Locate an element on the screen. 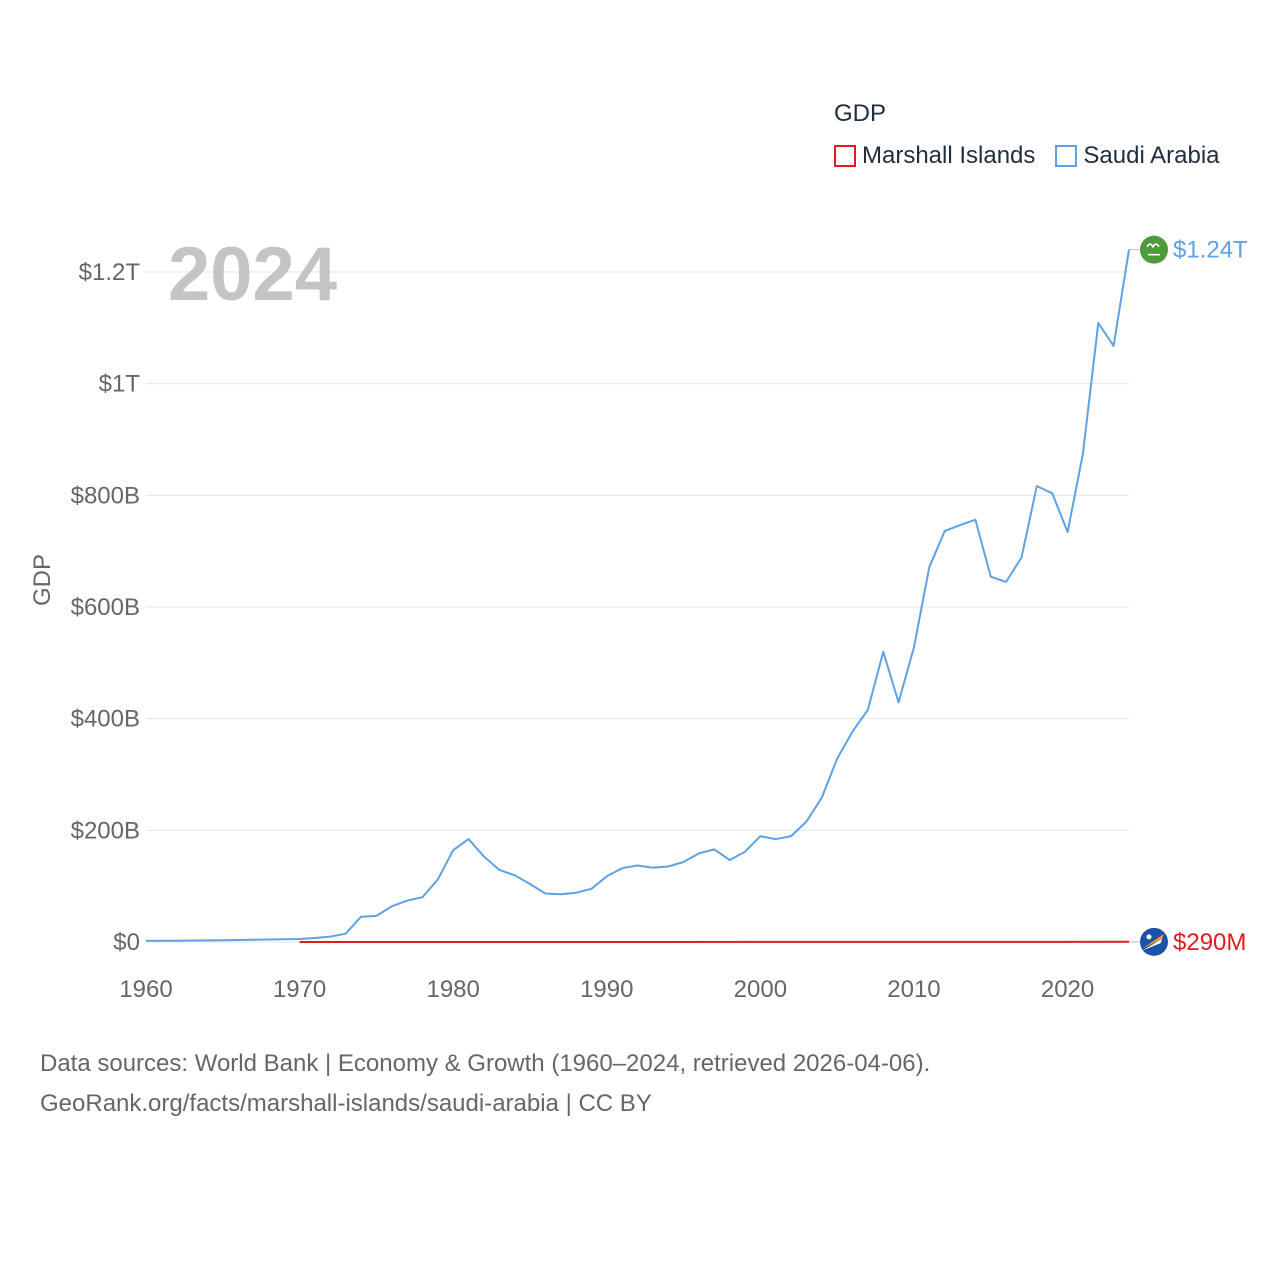 Image resolution: width=1280 pixels, height=1280 pixels. y-tick-label: $200B is located at coordinates (105, 830).